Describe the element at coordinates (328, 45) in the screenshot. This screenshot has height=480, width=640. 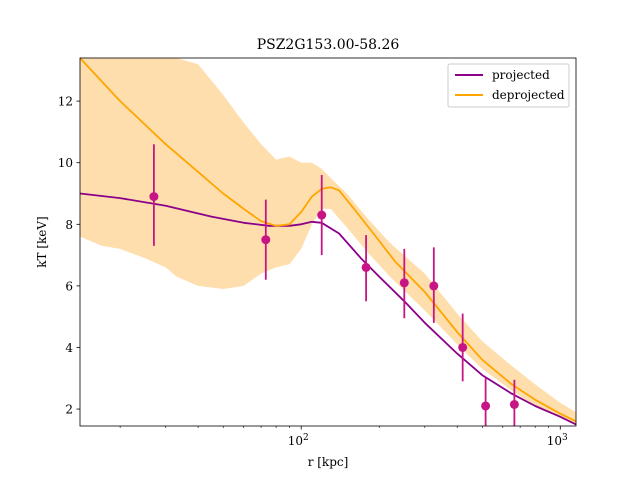
I see `chart-title: PSZ2G153.00-58.26` at that location.